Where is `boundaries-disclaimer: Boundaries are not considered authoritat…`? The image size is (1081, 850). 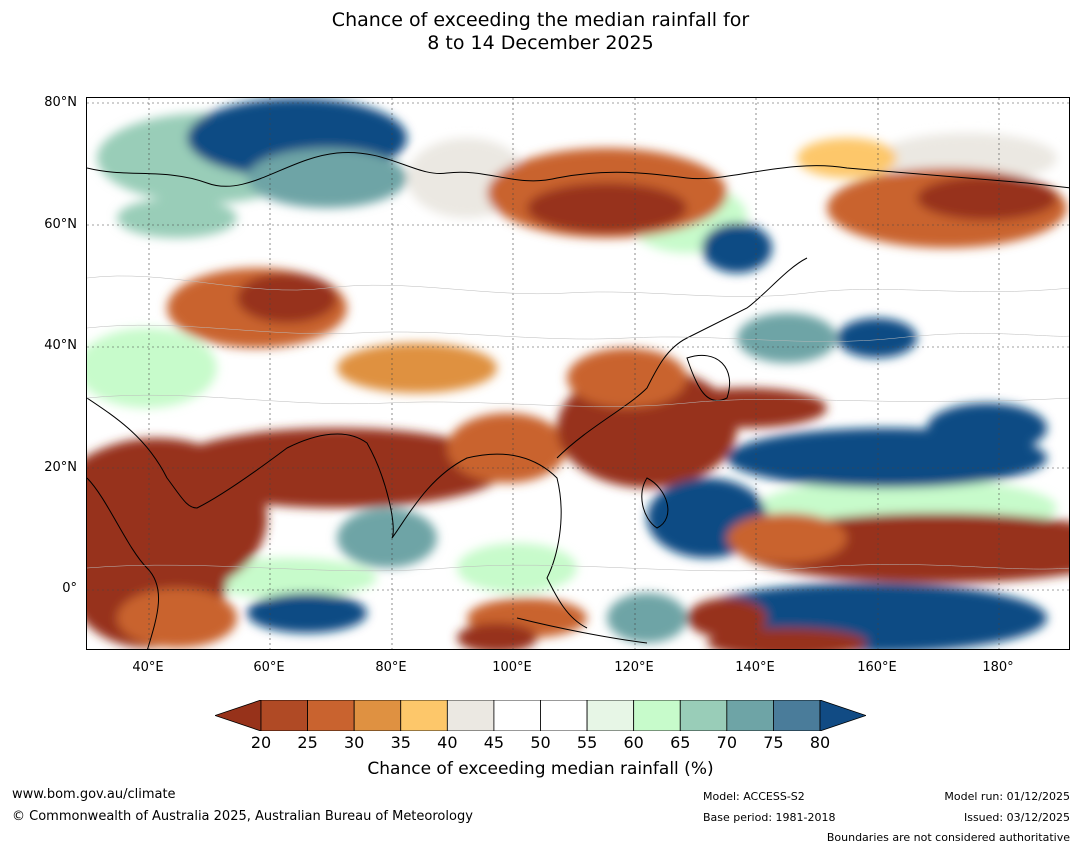
boundaries-disclaimer: Boundaries are not considered authoritat… is located at coordinates (948, 837).